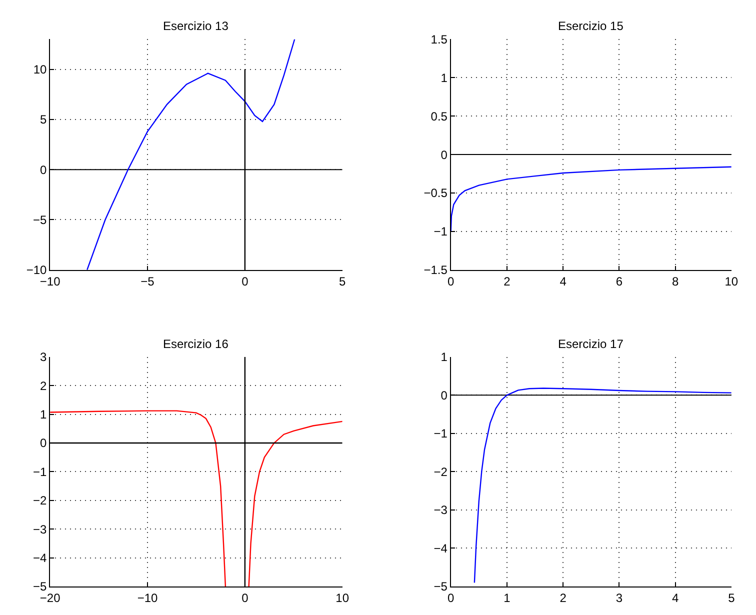  What do you see at coordinates (436, 193) in the screenshot?
I see `y-tick-label: −0.5` at bounding box center [436, 193].